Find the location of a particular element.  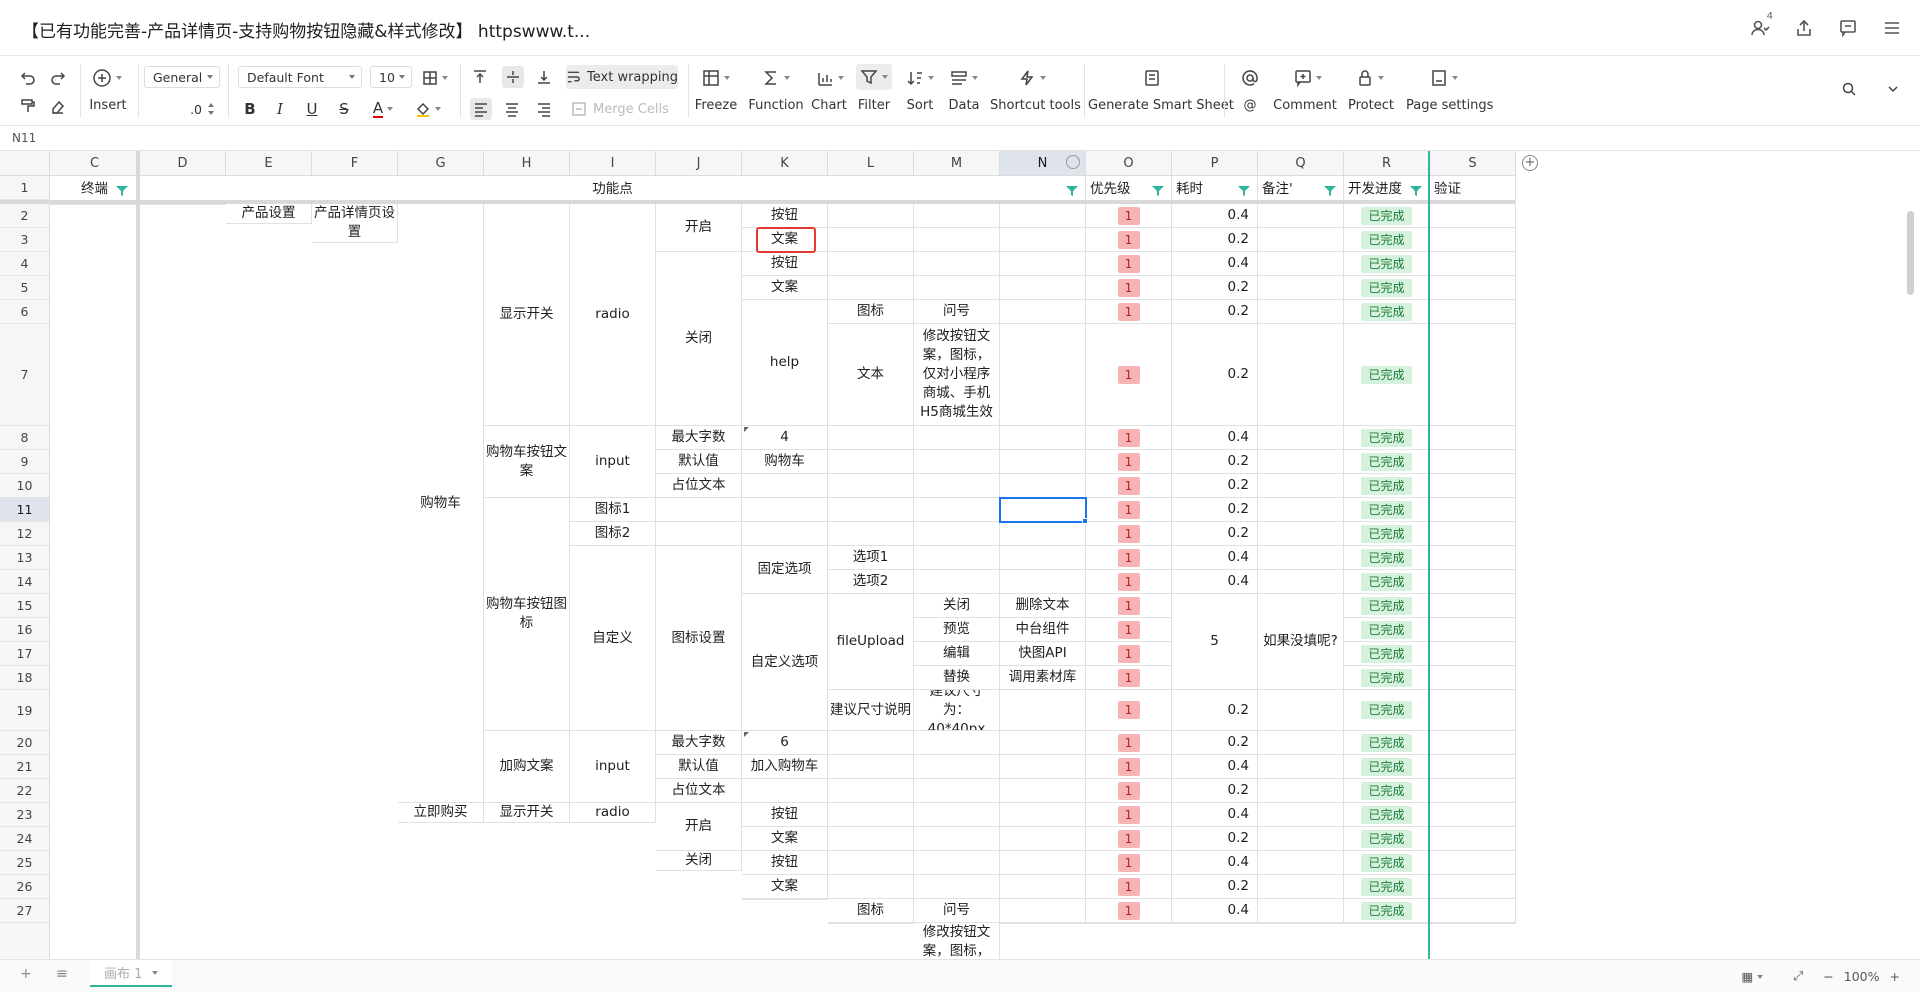

row-header-8: 8 is located at coordinates (25, 438).